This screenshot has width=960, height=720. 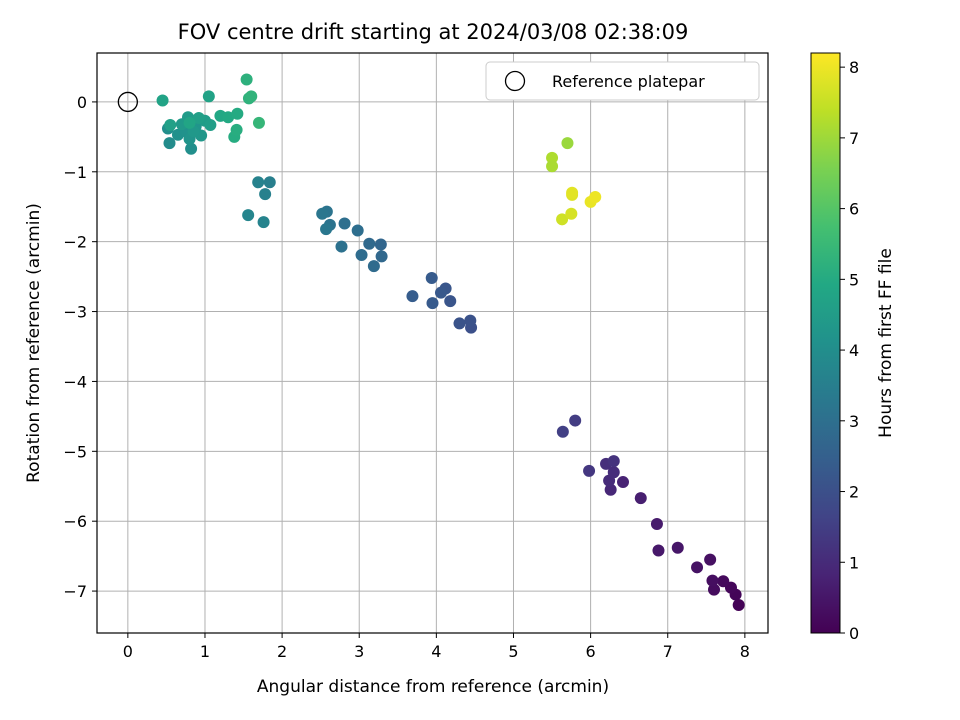 I want to click on legend: Reference platepar, so click(x=622, y=81).